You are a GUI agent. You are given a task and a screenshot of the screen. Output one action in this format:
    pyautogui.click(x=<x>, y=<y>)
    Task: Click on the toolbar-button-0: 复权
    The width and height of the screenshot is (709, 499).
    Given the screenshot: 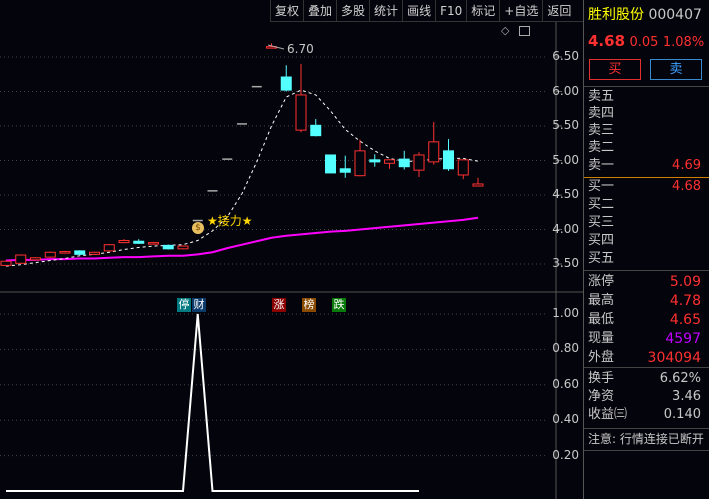 What is the action you would take?
    pyautogui.click(x=286, y=11)
    